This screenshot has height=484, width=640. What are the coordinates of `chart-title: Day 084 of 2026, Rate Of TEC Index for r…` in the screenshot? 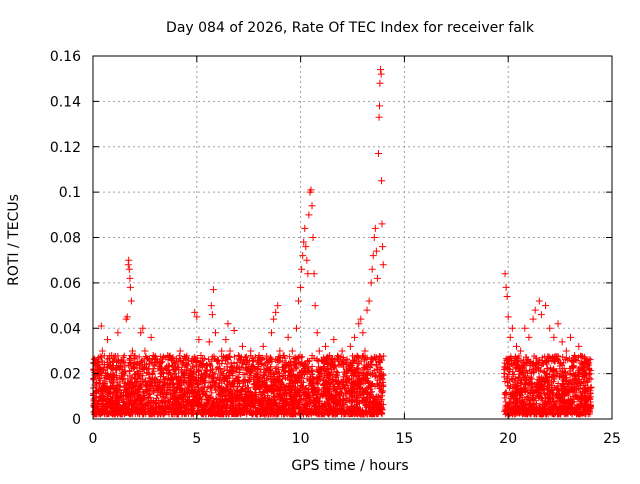 It's located at (350, 28).